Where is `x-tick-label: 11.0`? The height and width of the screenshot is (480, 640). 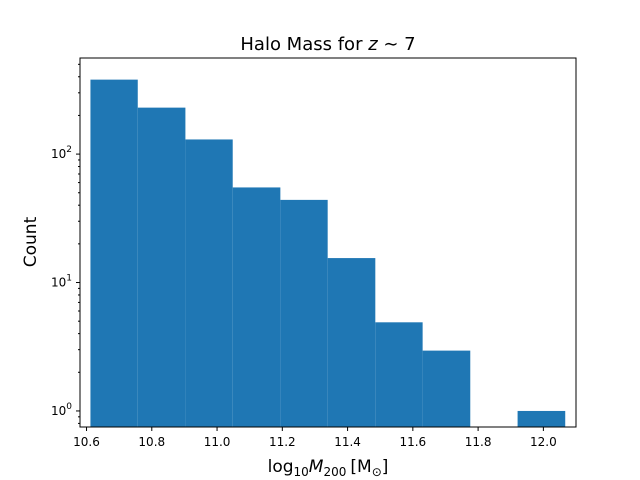 x-tick-label: 11.0 is located at coordinates (217, 442).